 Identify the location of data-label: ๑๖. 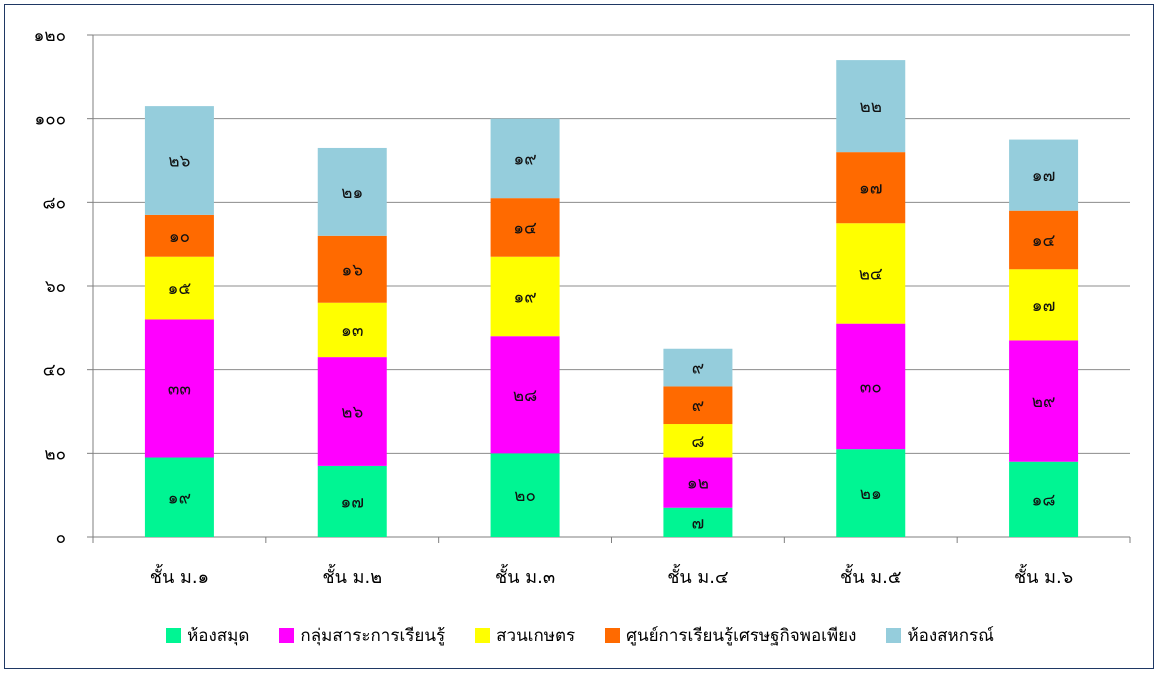
(352, 270).